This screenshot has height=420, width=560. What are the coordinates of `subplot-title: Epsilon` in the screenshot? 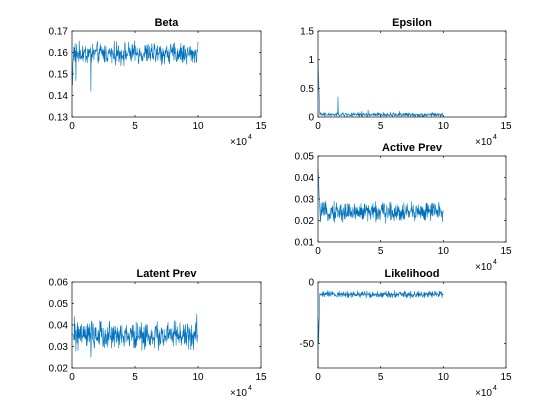 It's located at (412, 23).